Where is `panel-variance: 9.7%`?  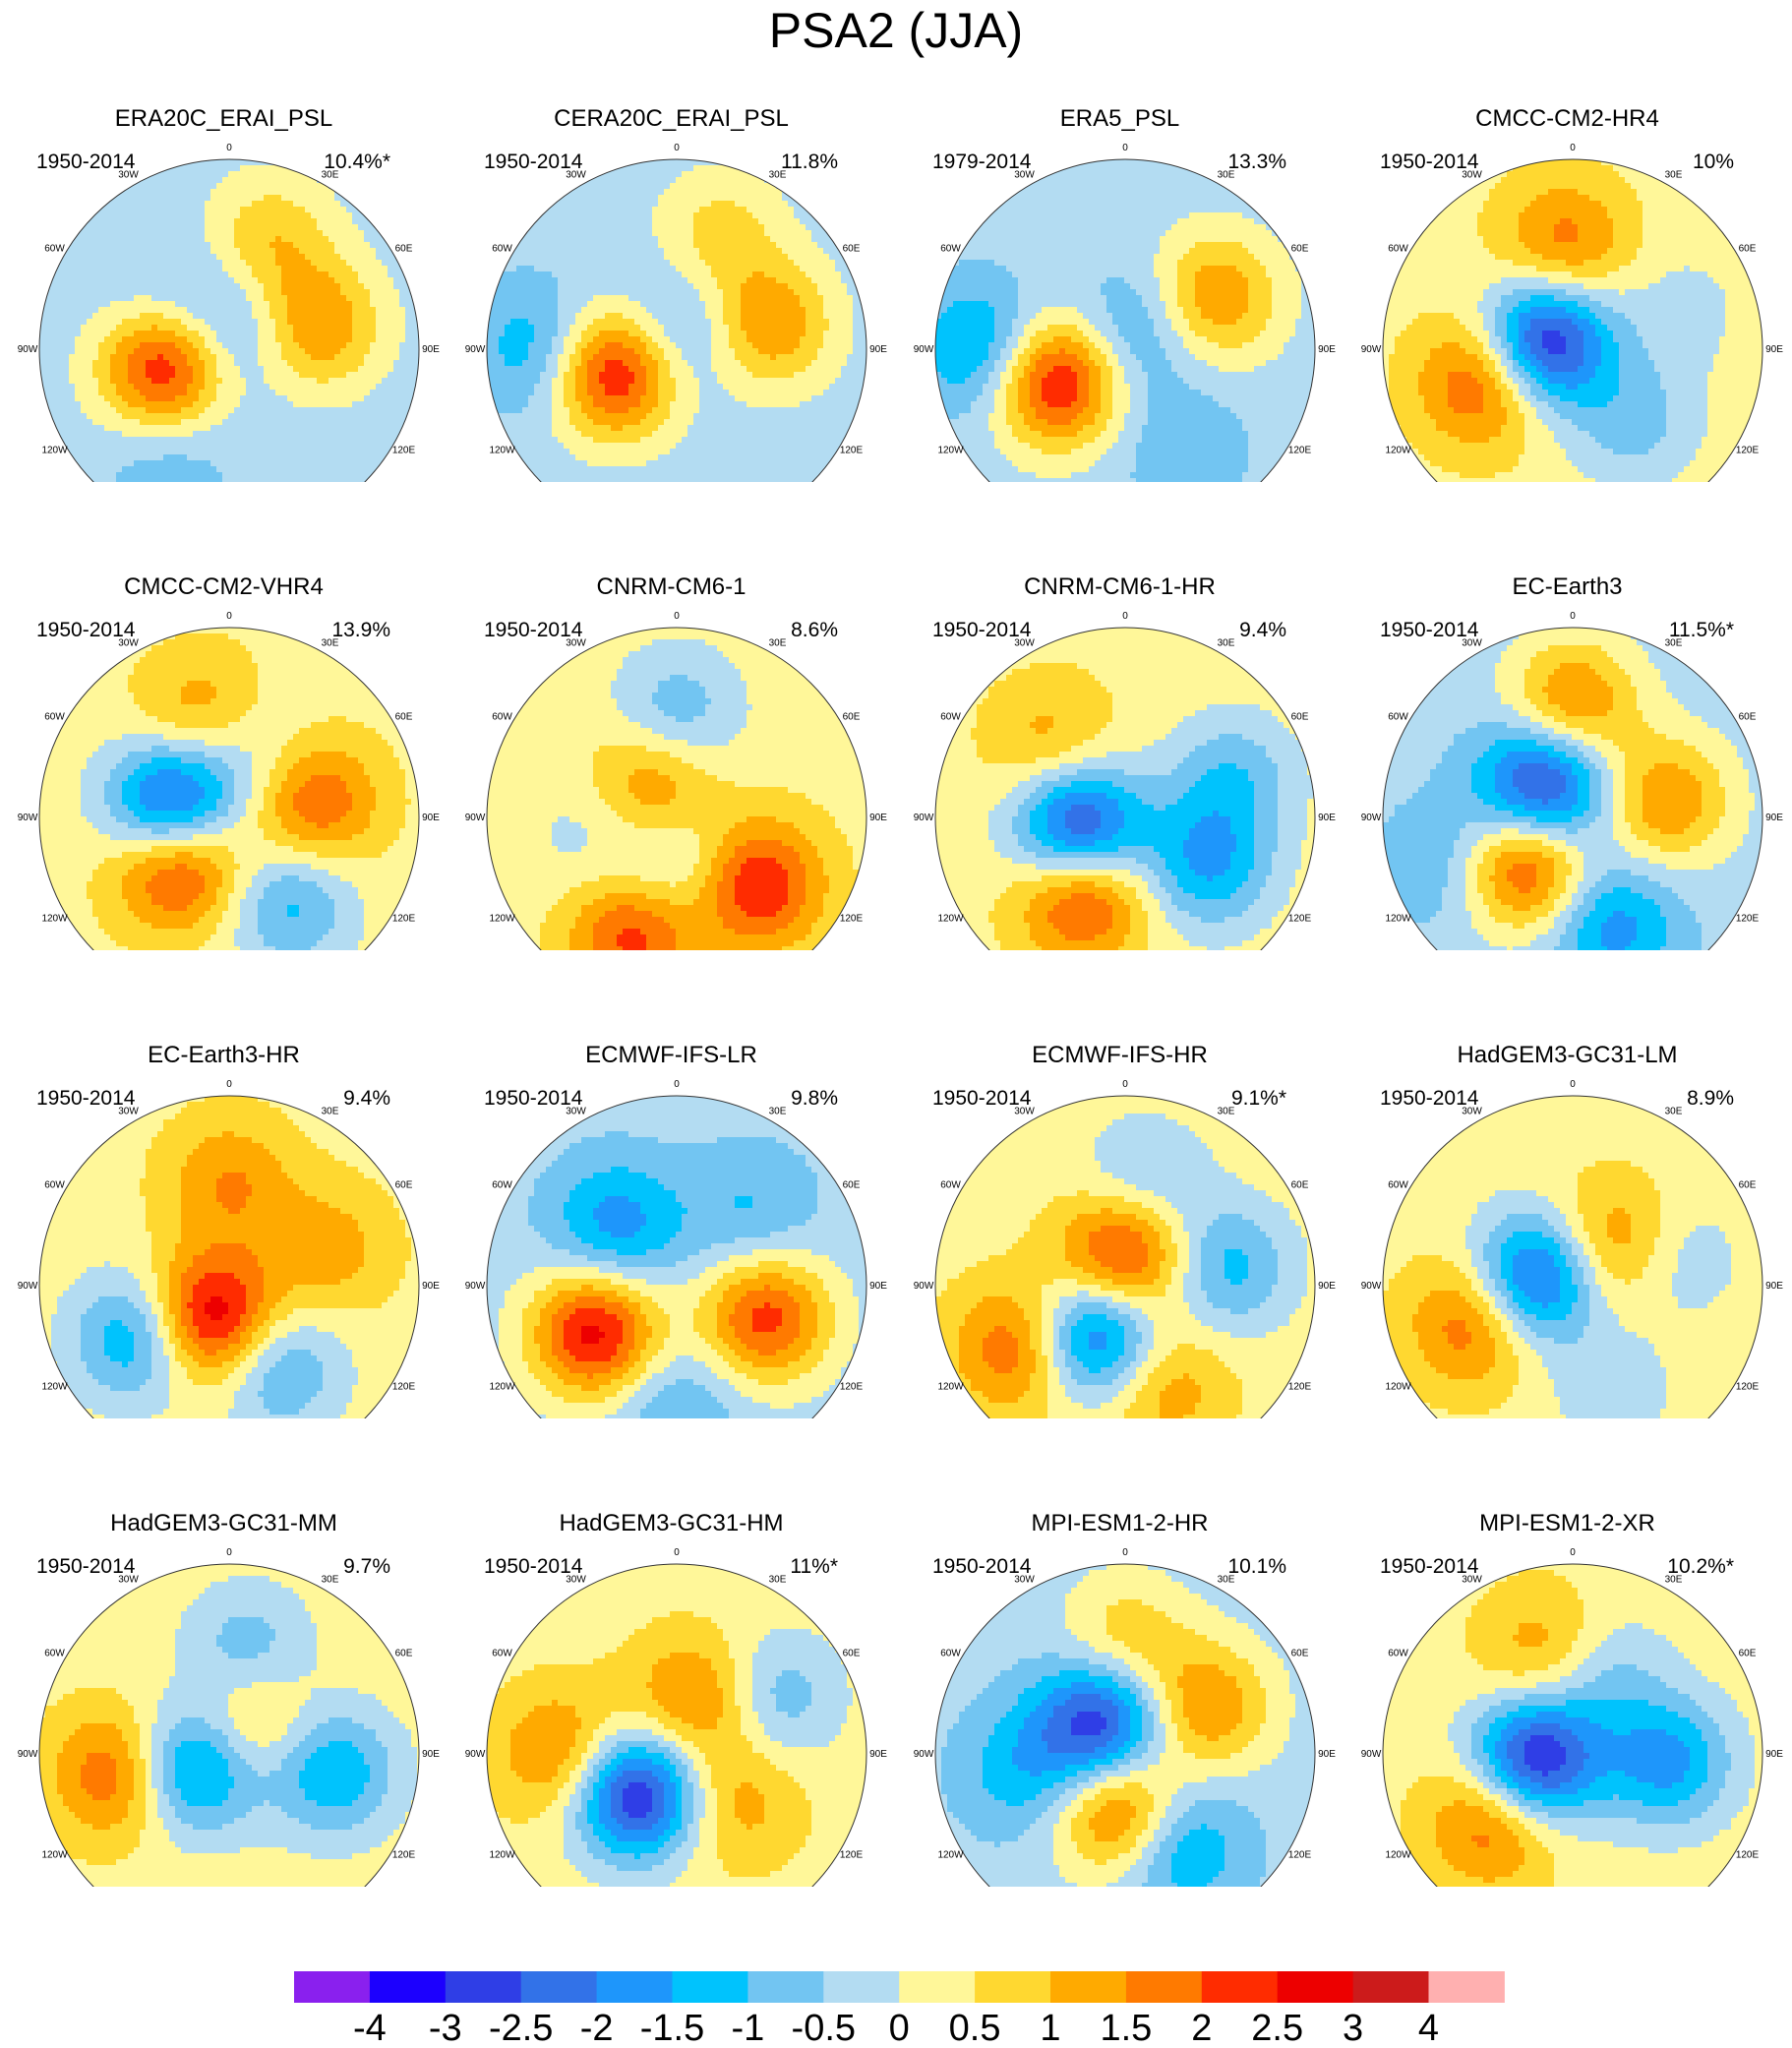 panel-variance: 9.7% is located at coordinates (366, 1567).